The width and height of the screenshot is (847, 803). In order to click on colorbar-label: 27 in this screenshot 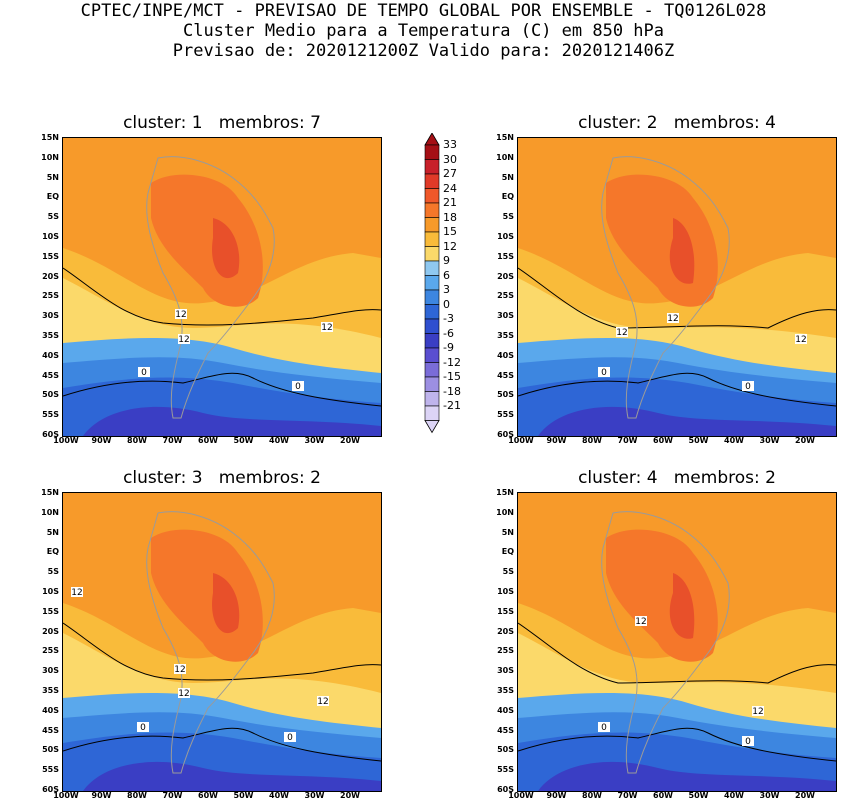, I will do `click(450, 173)`.